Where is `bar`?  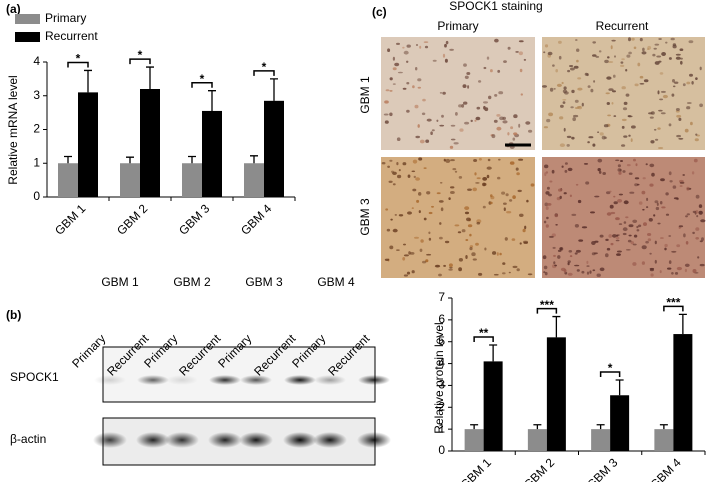 bar is located at coordinates (192, 180).